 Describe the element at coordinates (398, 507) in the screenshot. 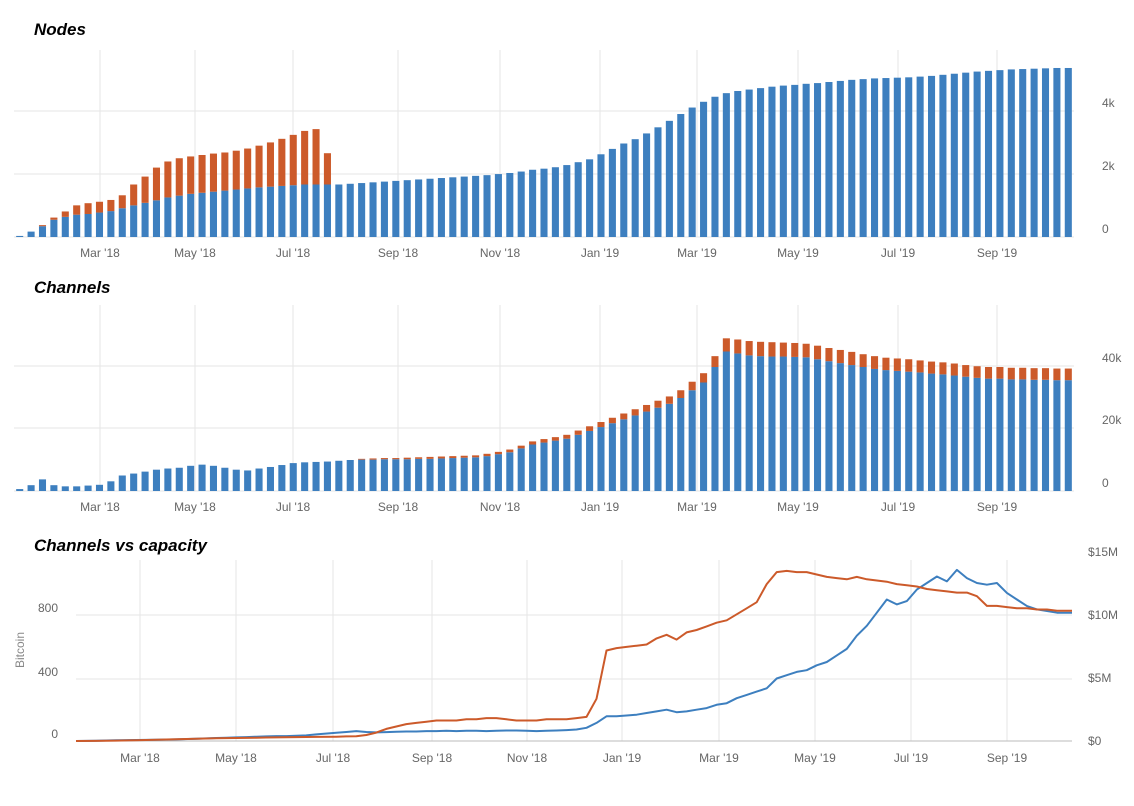

I see `x-tick-label: Sep '18` at that location.